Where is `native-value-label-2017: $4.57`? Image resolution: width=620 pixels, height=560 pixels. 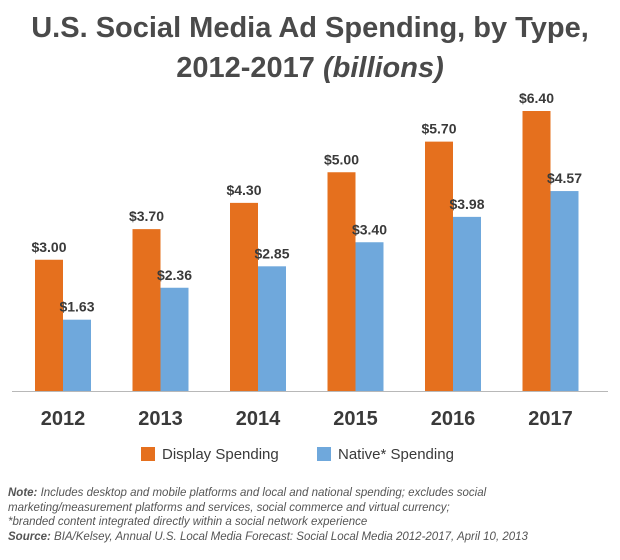 native-value-label-2017: $4.57 is located at coordinates (564, 178).